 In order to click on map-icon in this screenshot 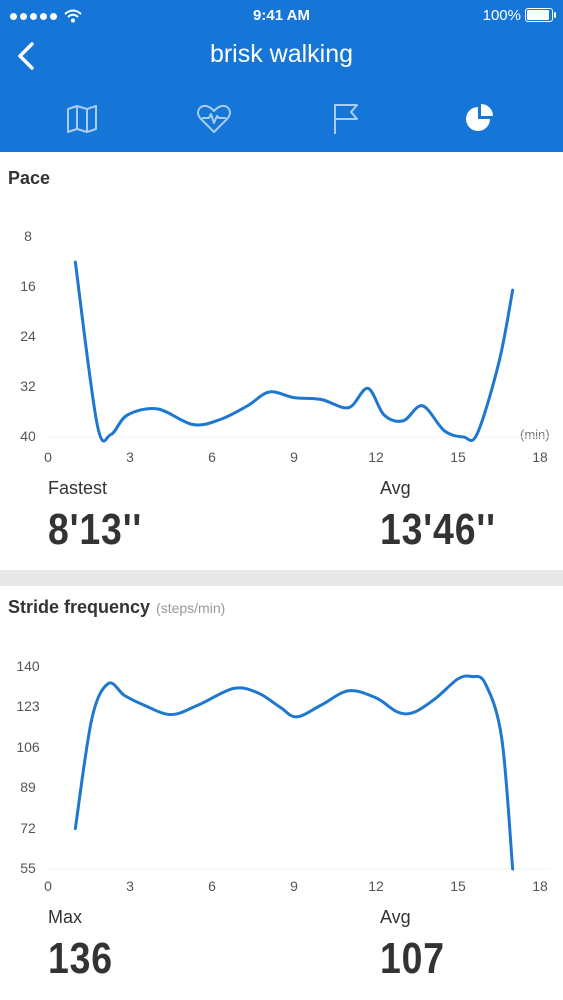, I will do `click(82, 119)`.